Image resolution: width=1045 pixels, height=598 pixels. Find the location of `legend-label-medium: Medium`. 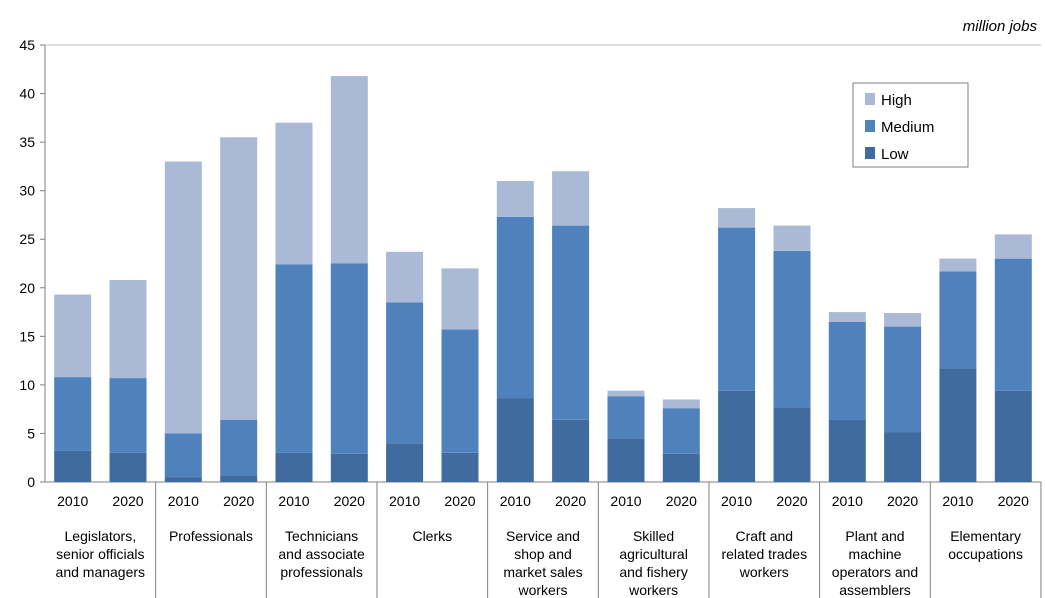

legend-label-medium: Medium is located at coordinates (907, 127).